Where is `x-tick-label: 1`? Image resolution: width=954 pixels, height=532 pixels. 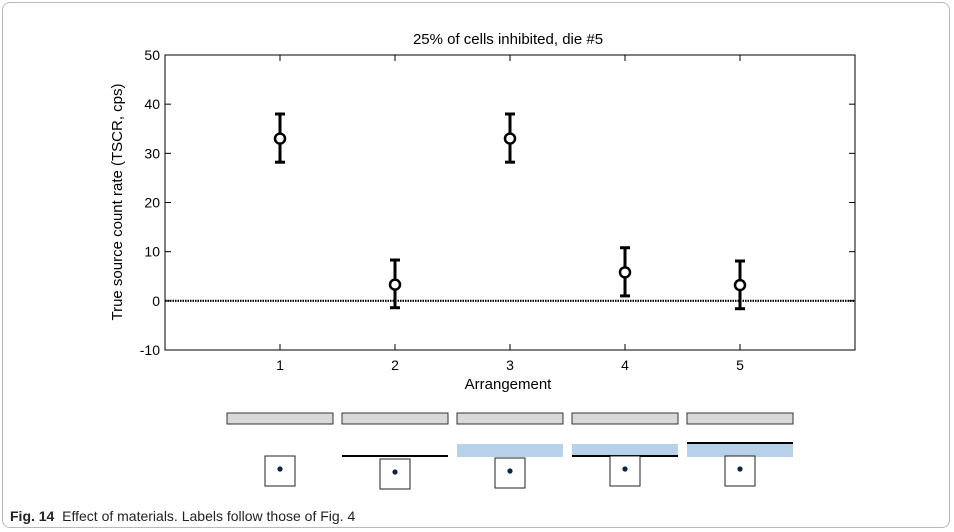 x-tick-label: 1 is located at coordinates (280, 365).